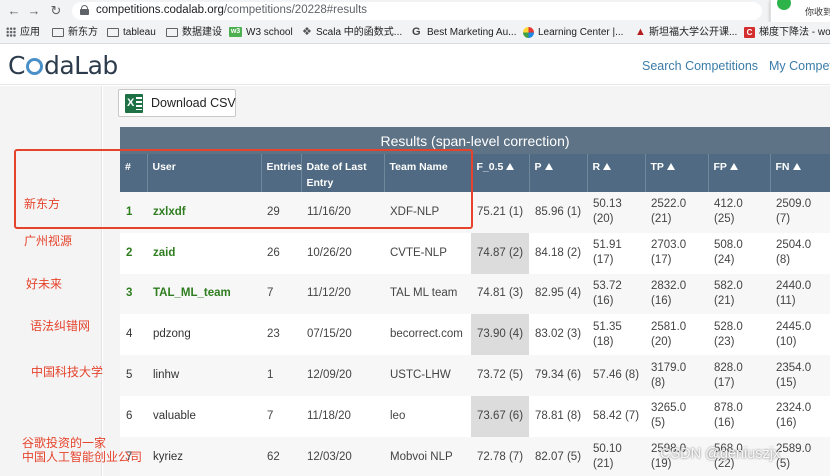 The height and width of the screenshot is (476, 830). I want to click on nav-search-competitions: Search Competitions, so click(700, 66).